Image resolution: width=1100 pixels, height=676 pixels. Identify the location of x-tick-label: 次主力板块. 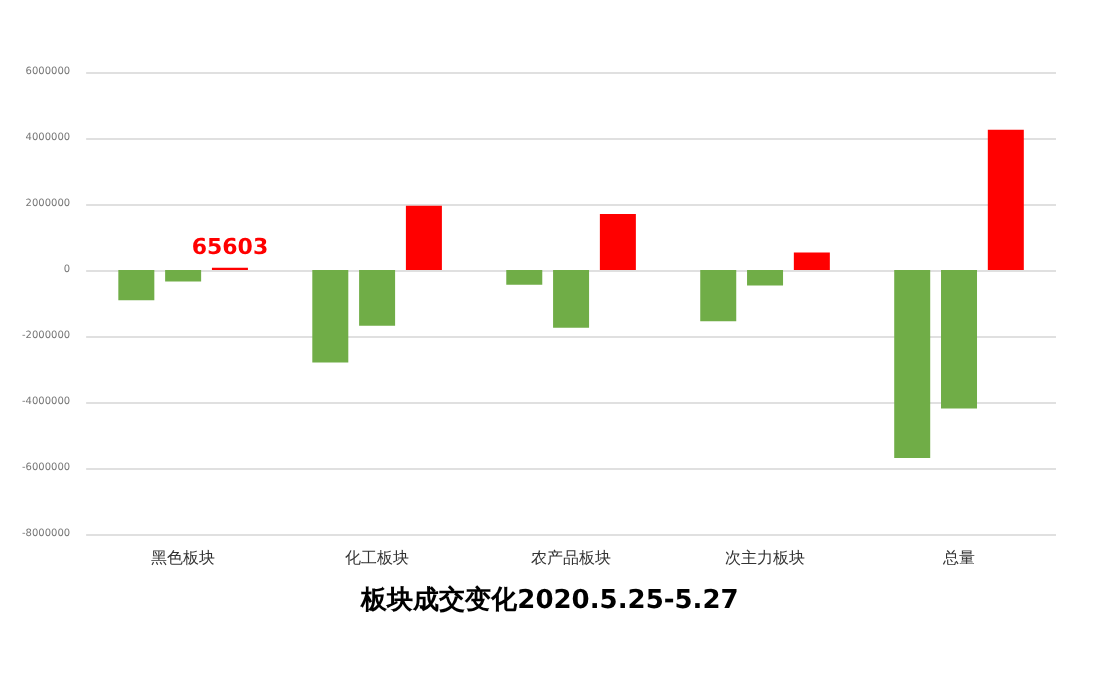
(765, 558).